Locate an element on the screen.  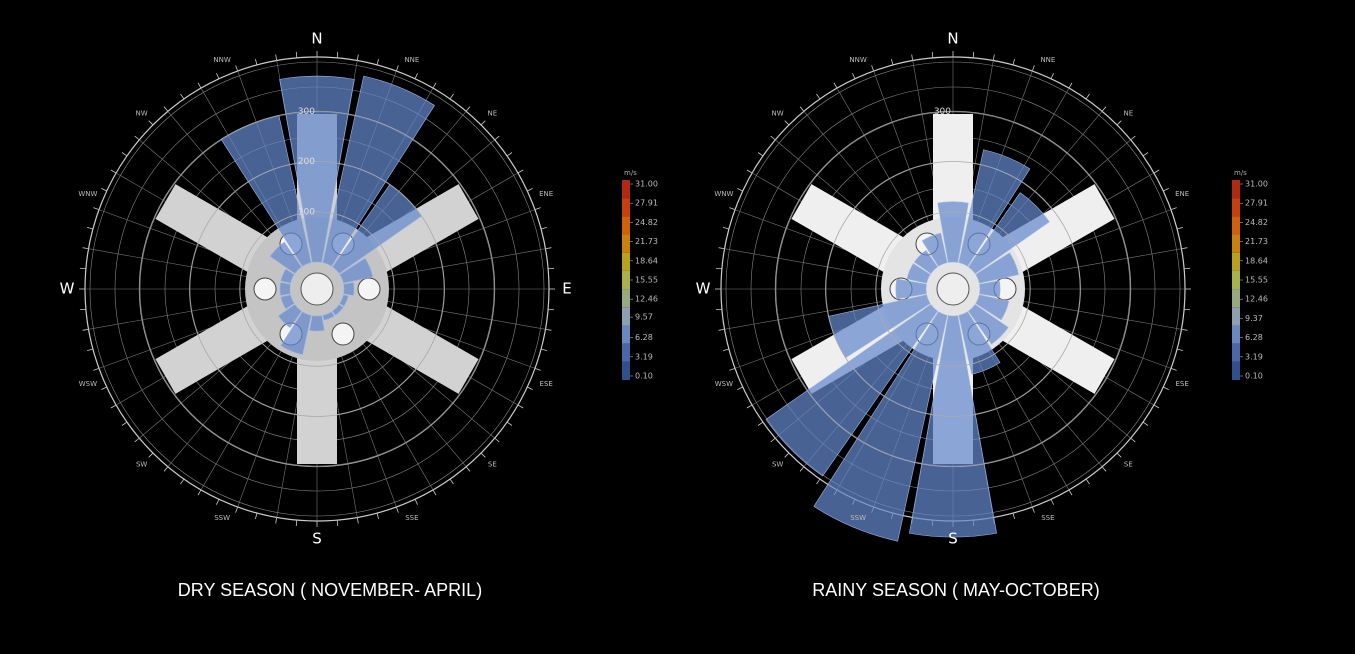
direction-label: WNW is located at coordinates (87, 194).